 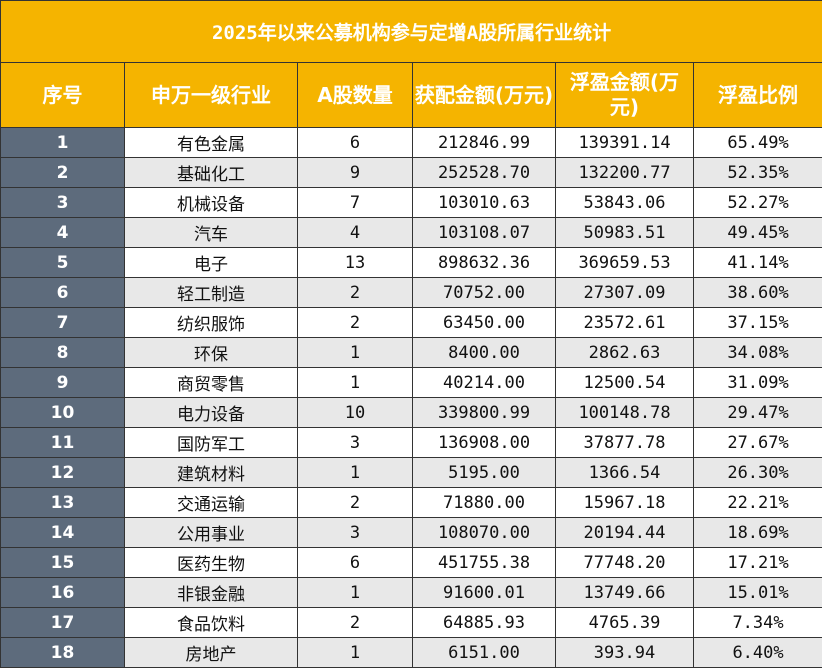 I want to click on table-cell: 339800.99, so click(x=484, y=412).